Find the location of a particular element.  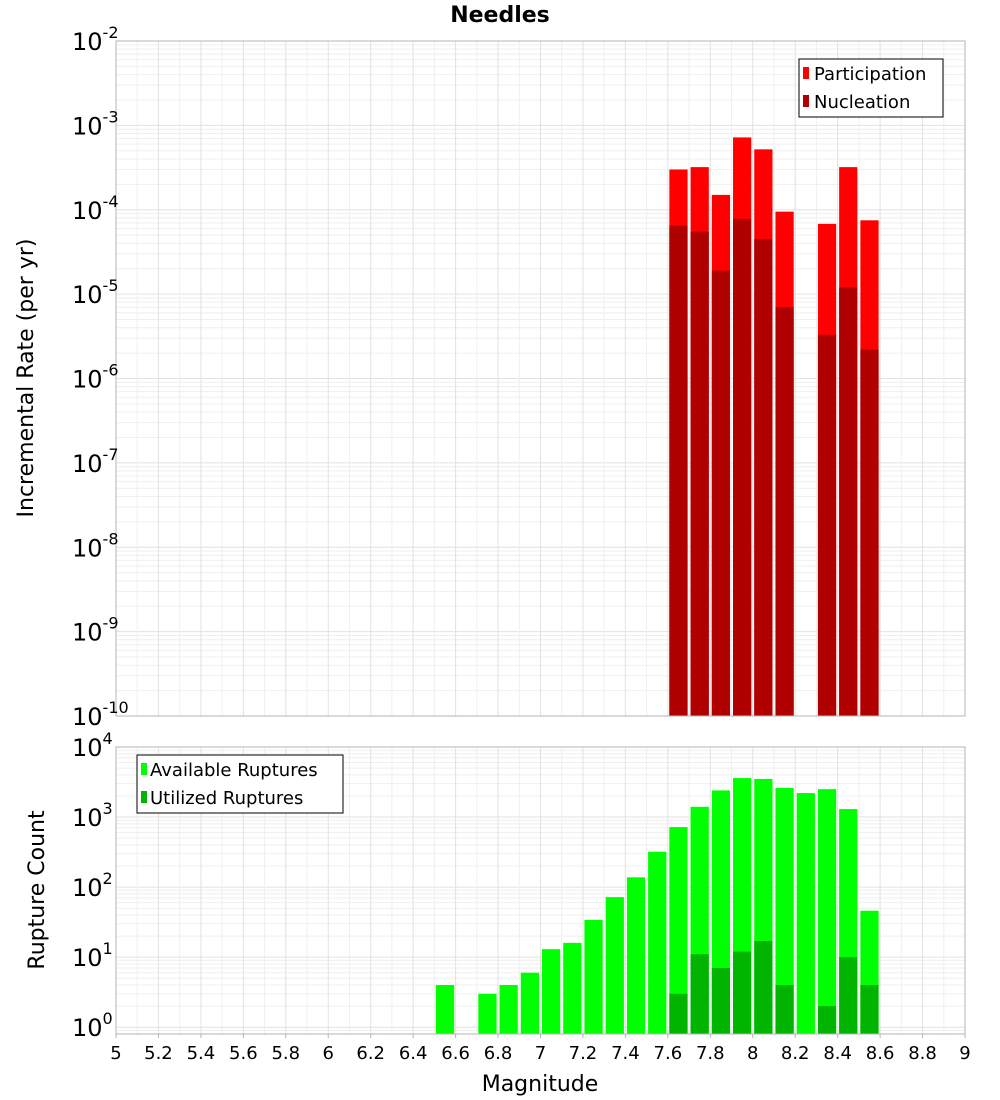

y-tick-label: 10⁻⁸ is located at coordinates (95, 545).